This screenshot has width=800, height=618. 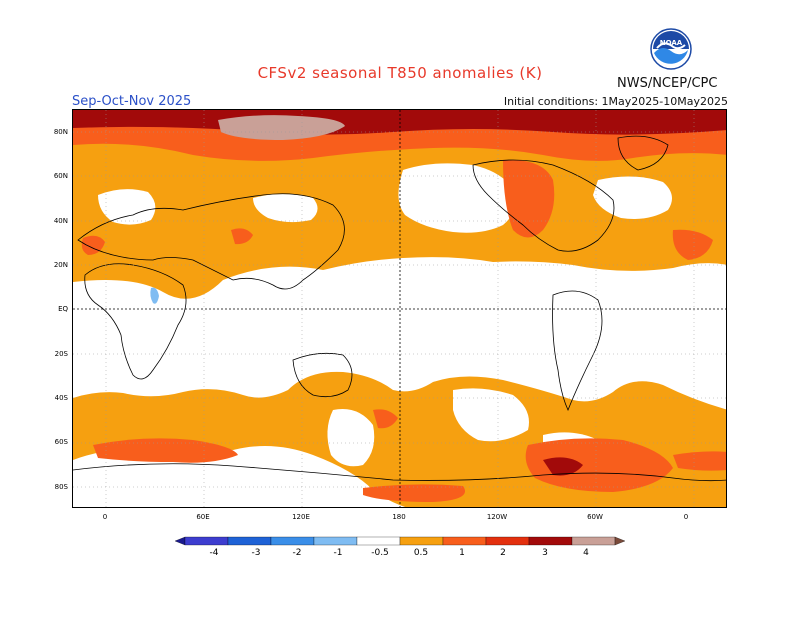 What do you see at coordinates (60, 132) in the screenshot?
I see `lat-label-80n: 80N` at bounding box center [60, 132].